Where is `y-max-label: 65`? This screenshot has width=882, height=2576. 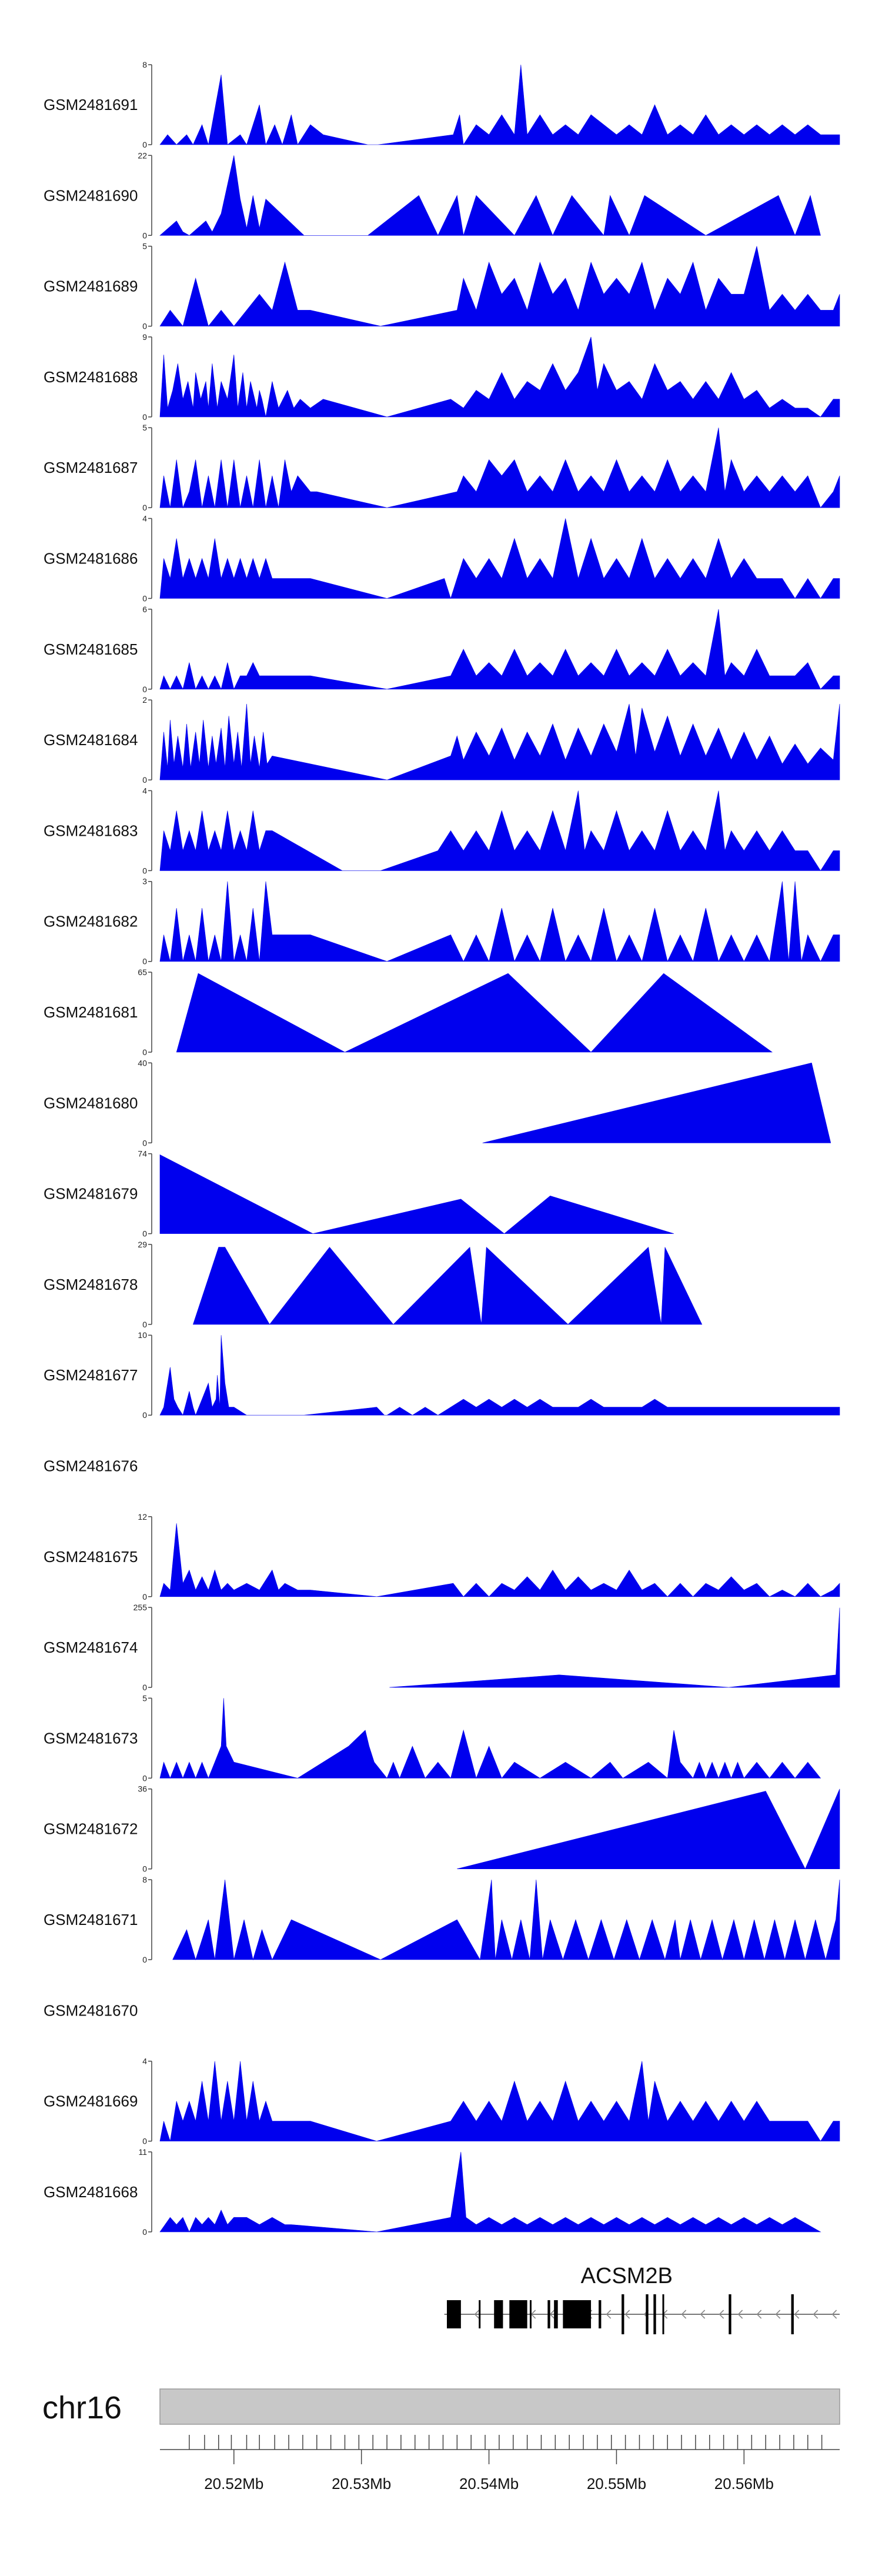
y-max-label: 65 is located at coordinates (142, 972).